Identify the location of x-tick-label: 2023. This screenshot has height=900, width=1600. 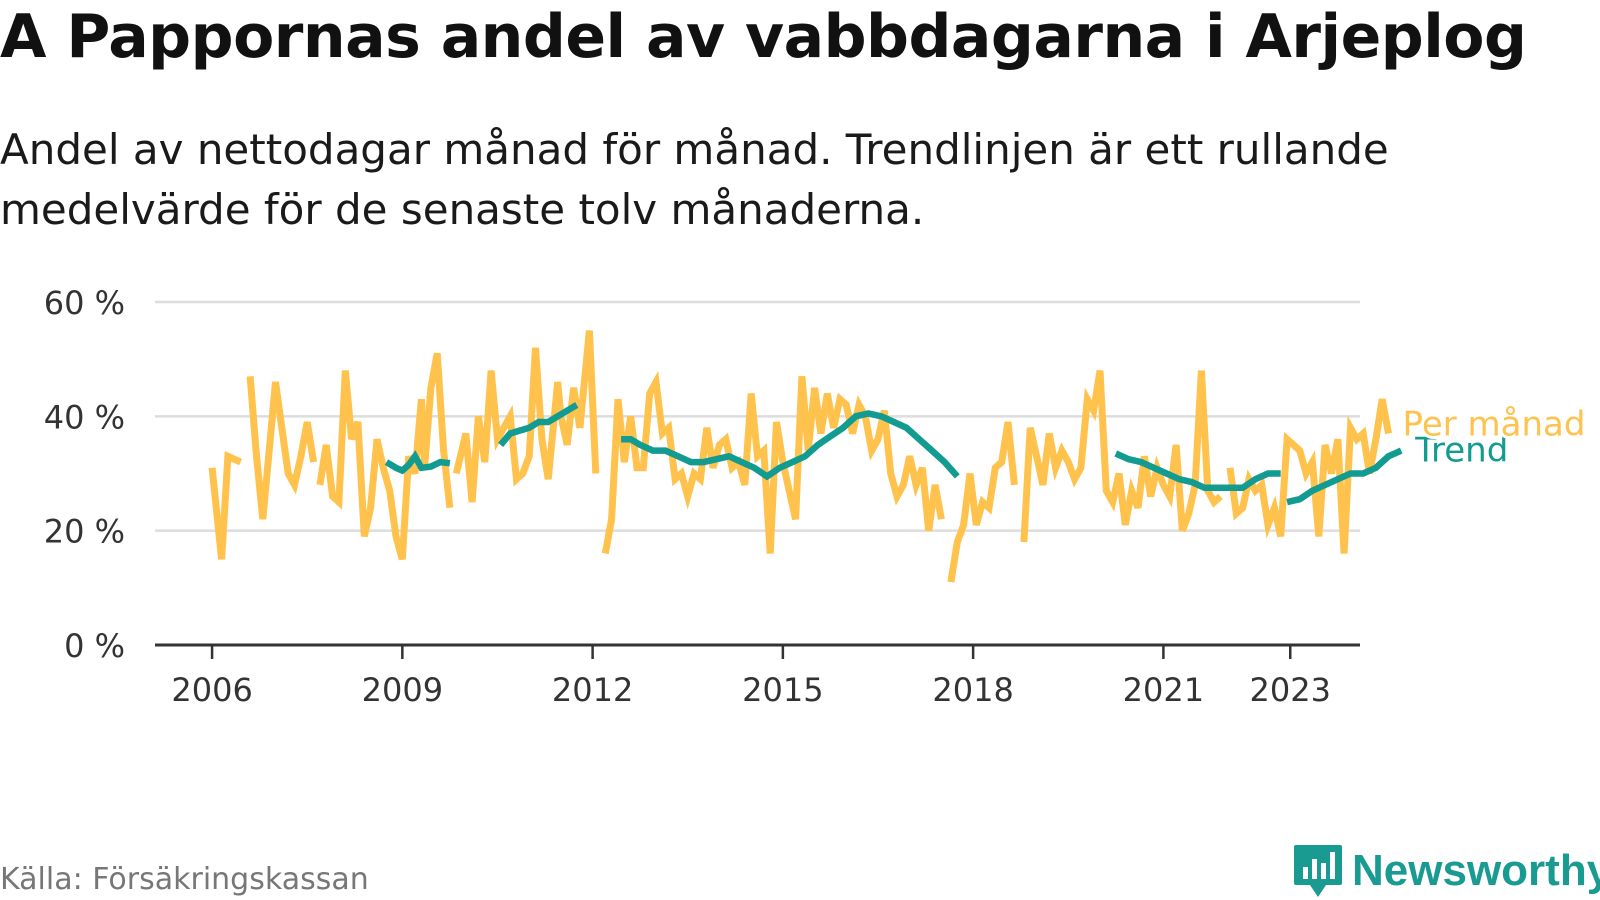
(1290, 690).